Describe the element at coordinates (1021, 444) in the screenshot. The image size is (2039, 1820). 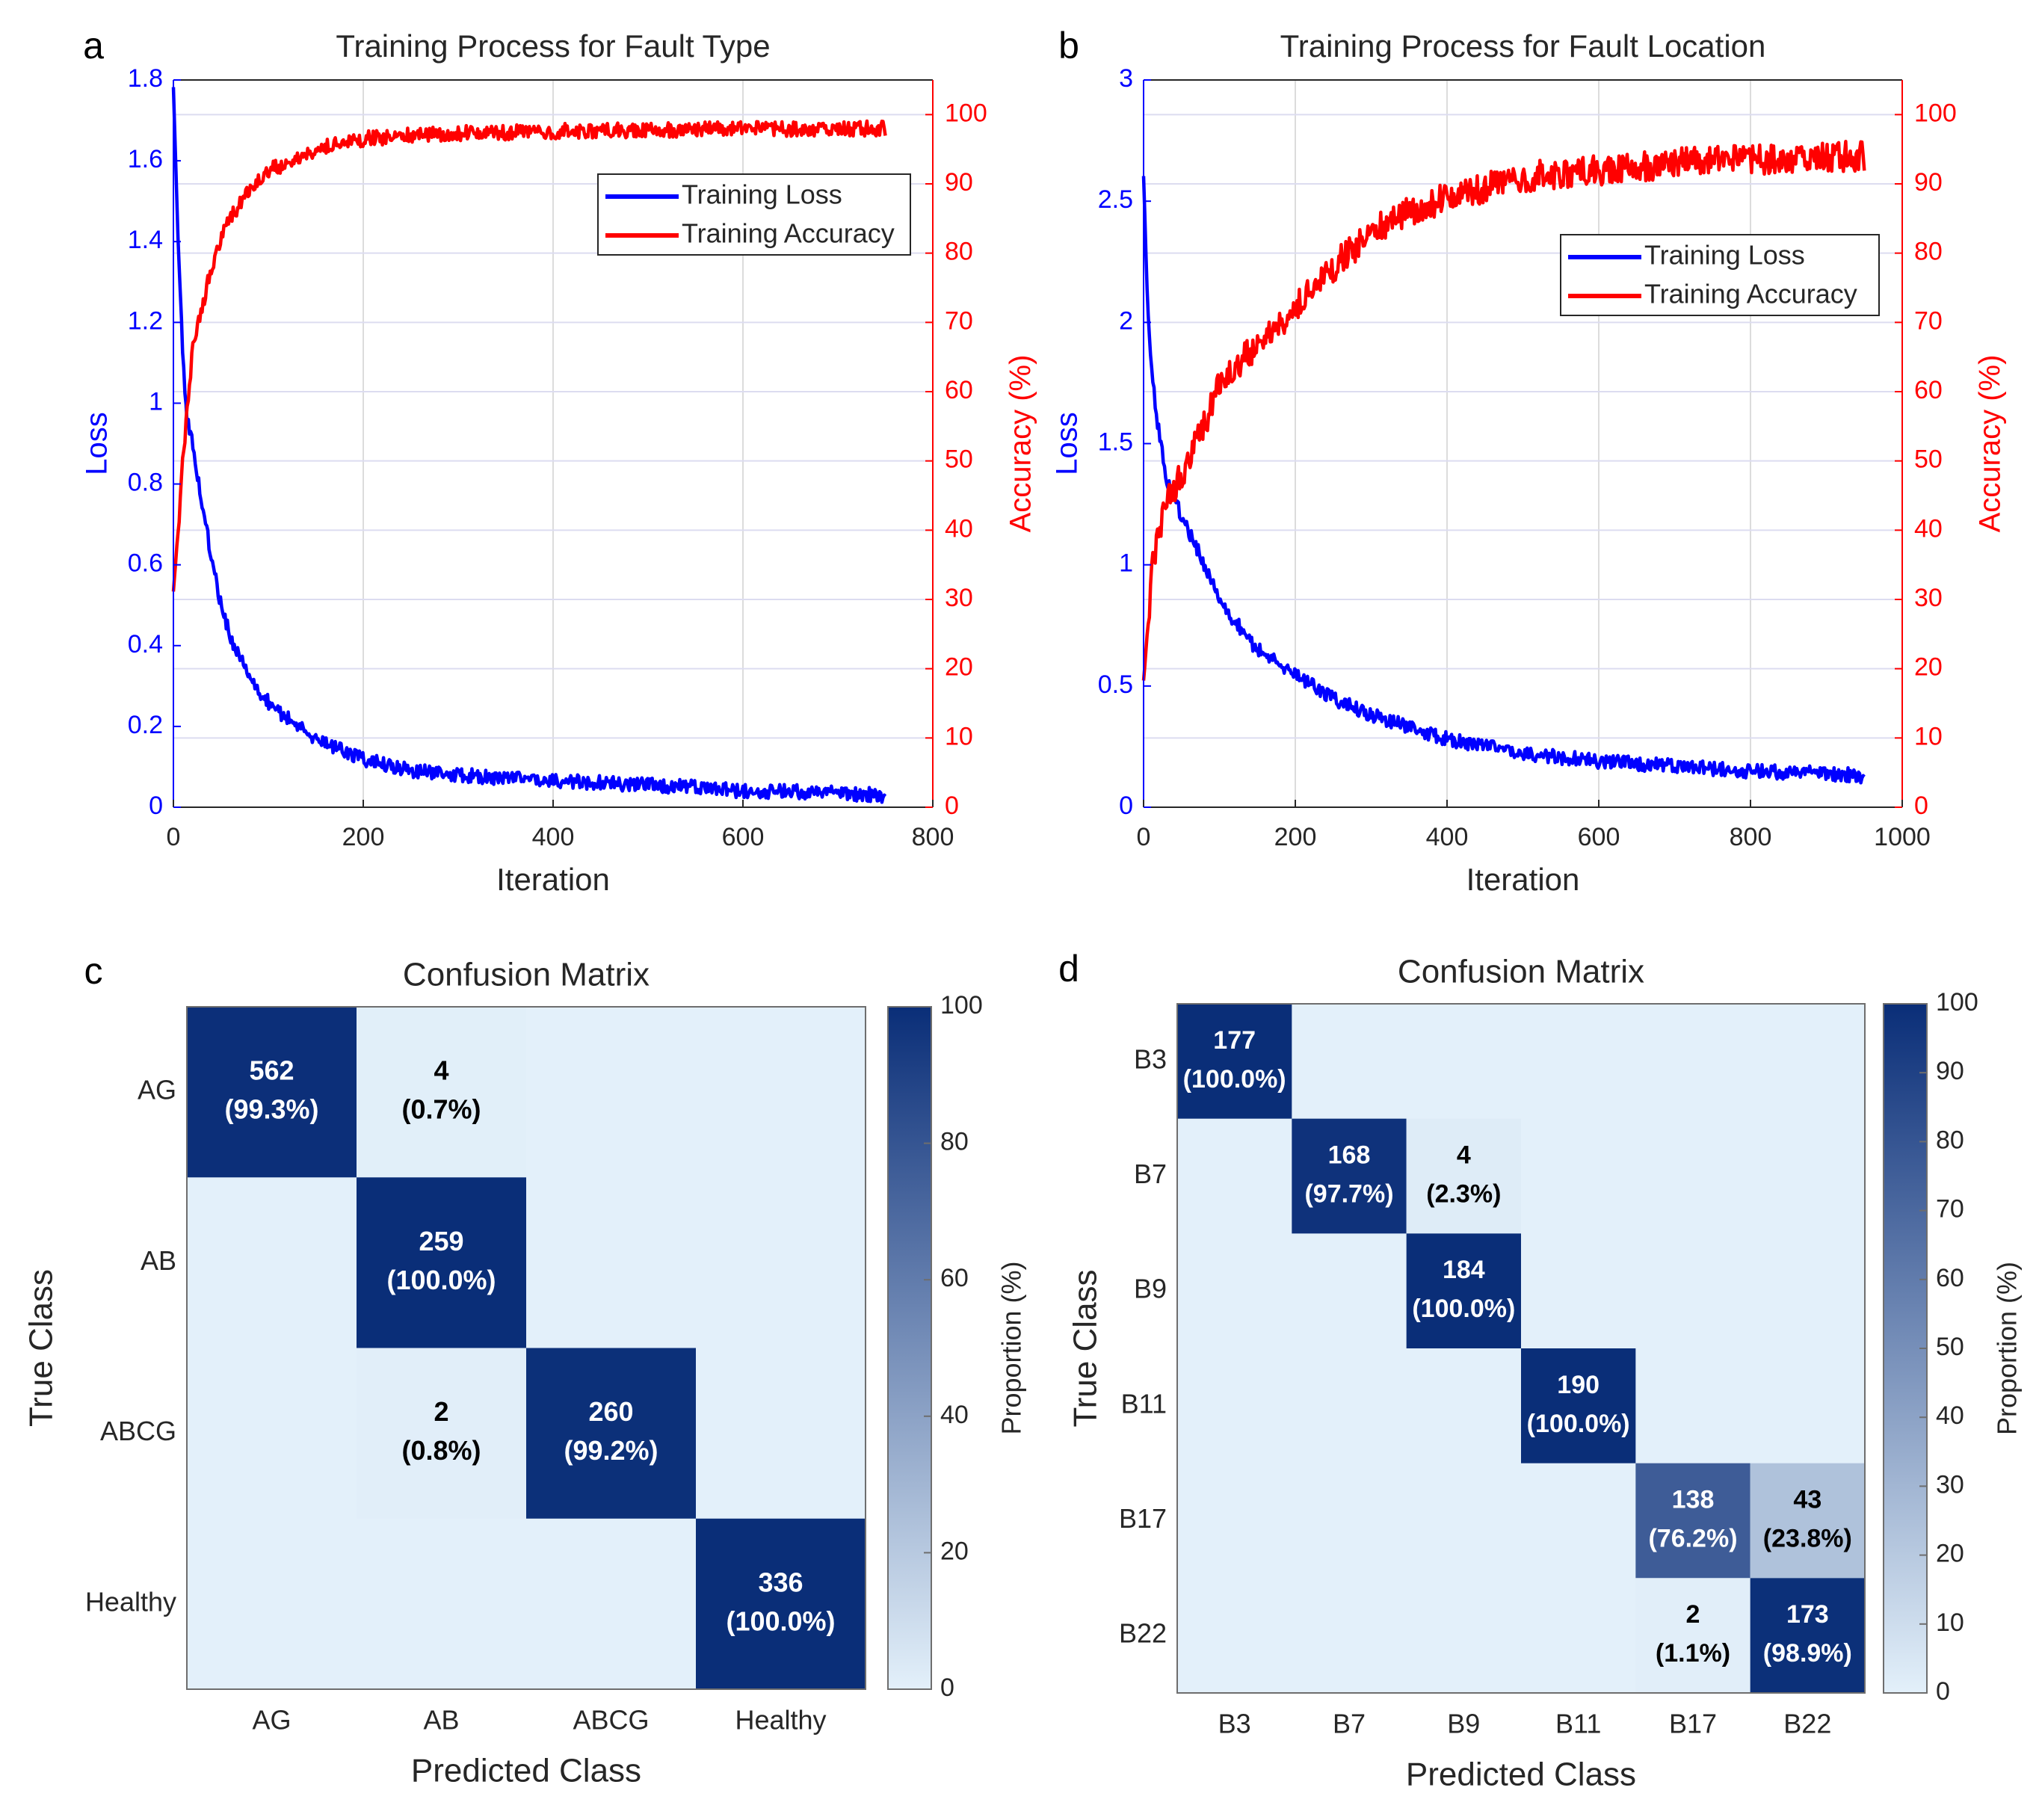
I see `panel-a-right-label: Accuracy (%)` at that location.